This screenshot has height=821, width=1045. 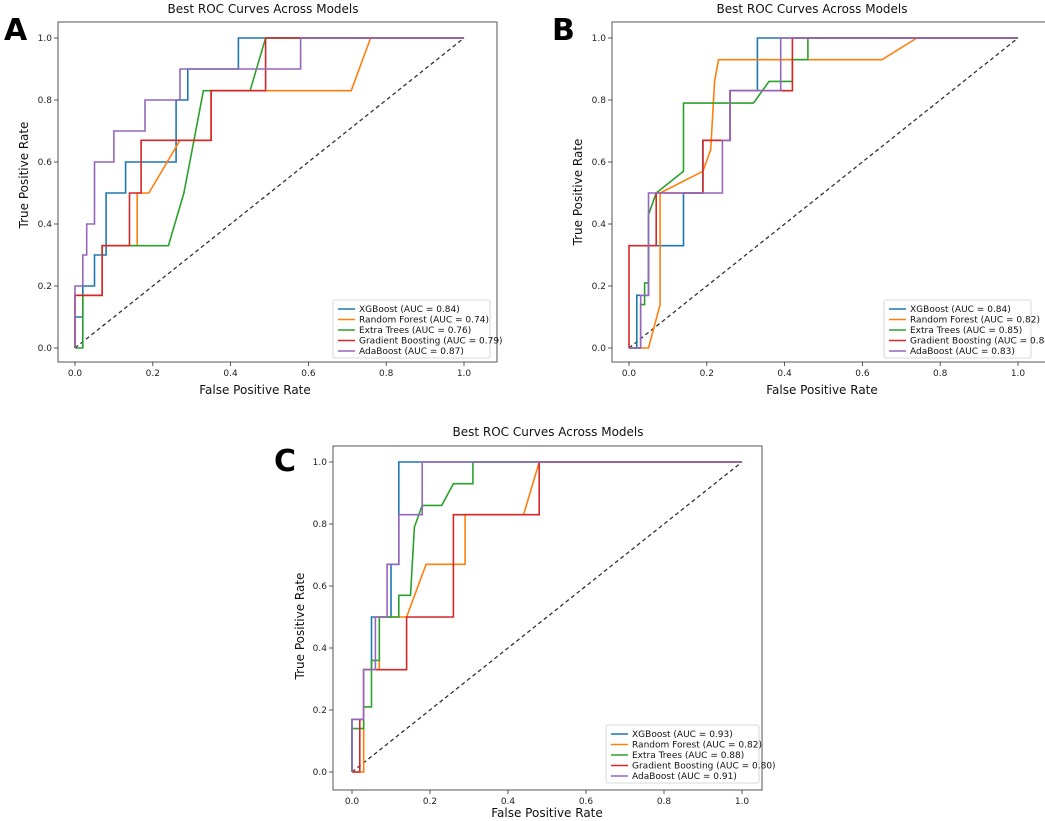 What do you see at coordinates (966, 331) in the screenshot?
I see `legend-entry: Extra Trees (AUC = 0.85)` at bounding box center [966, 331].